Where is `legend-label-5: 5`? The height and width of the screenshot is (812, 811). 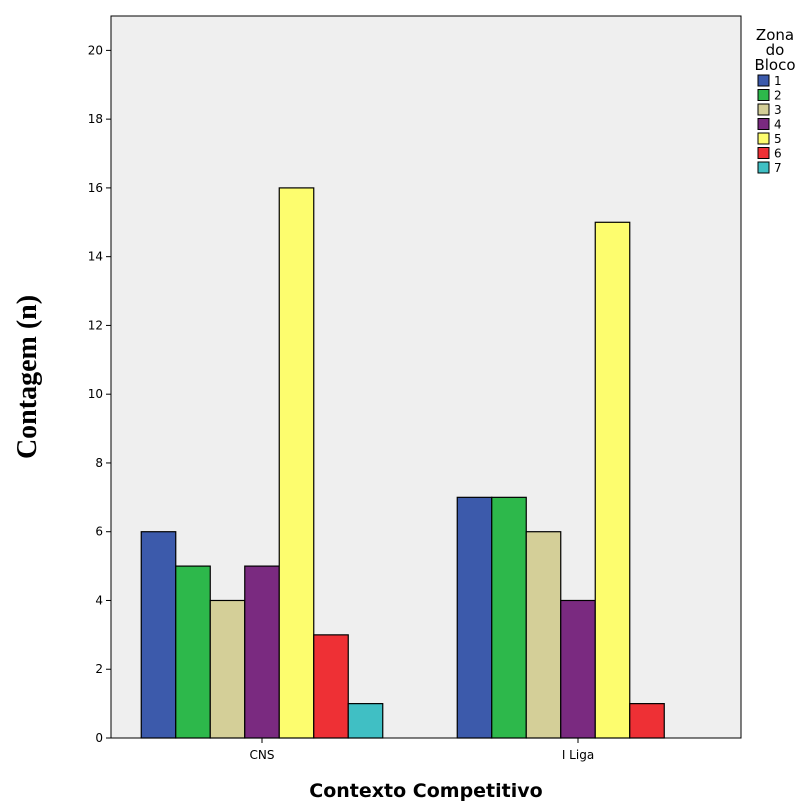
legend-label-5: 5 is located at coordinates (778, 139).